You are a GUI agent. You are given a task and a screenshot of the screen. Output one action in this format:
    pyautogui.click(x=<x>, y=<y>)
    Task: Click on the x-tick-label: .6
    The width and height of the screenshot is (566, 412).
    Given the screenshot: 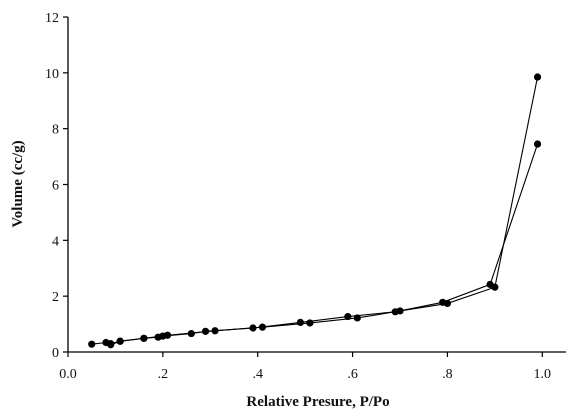 What is the action you would take?
    pyautogui.click(x=352, y=374)
    